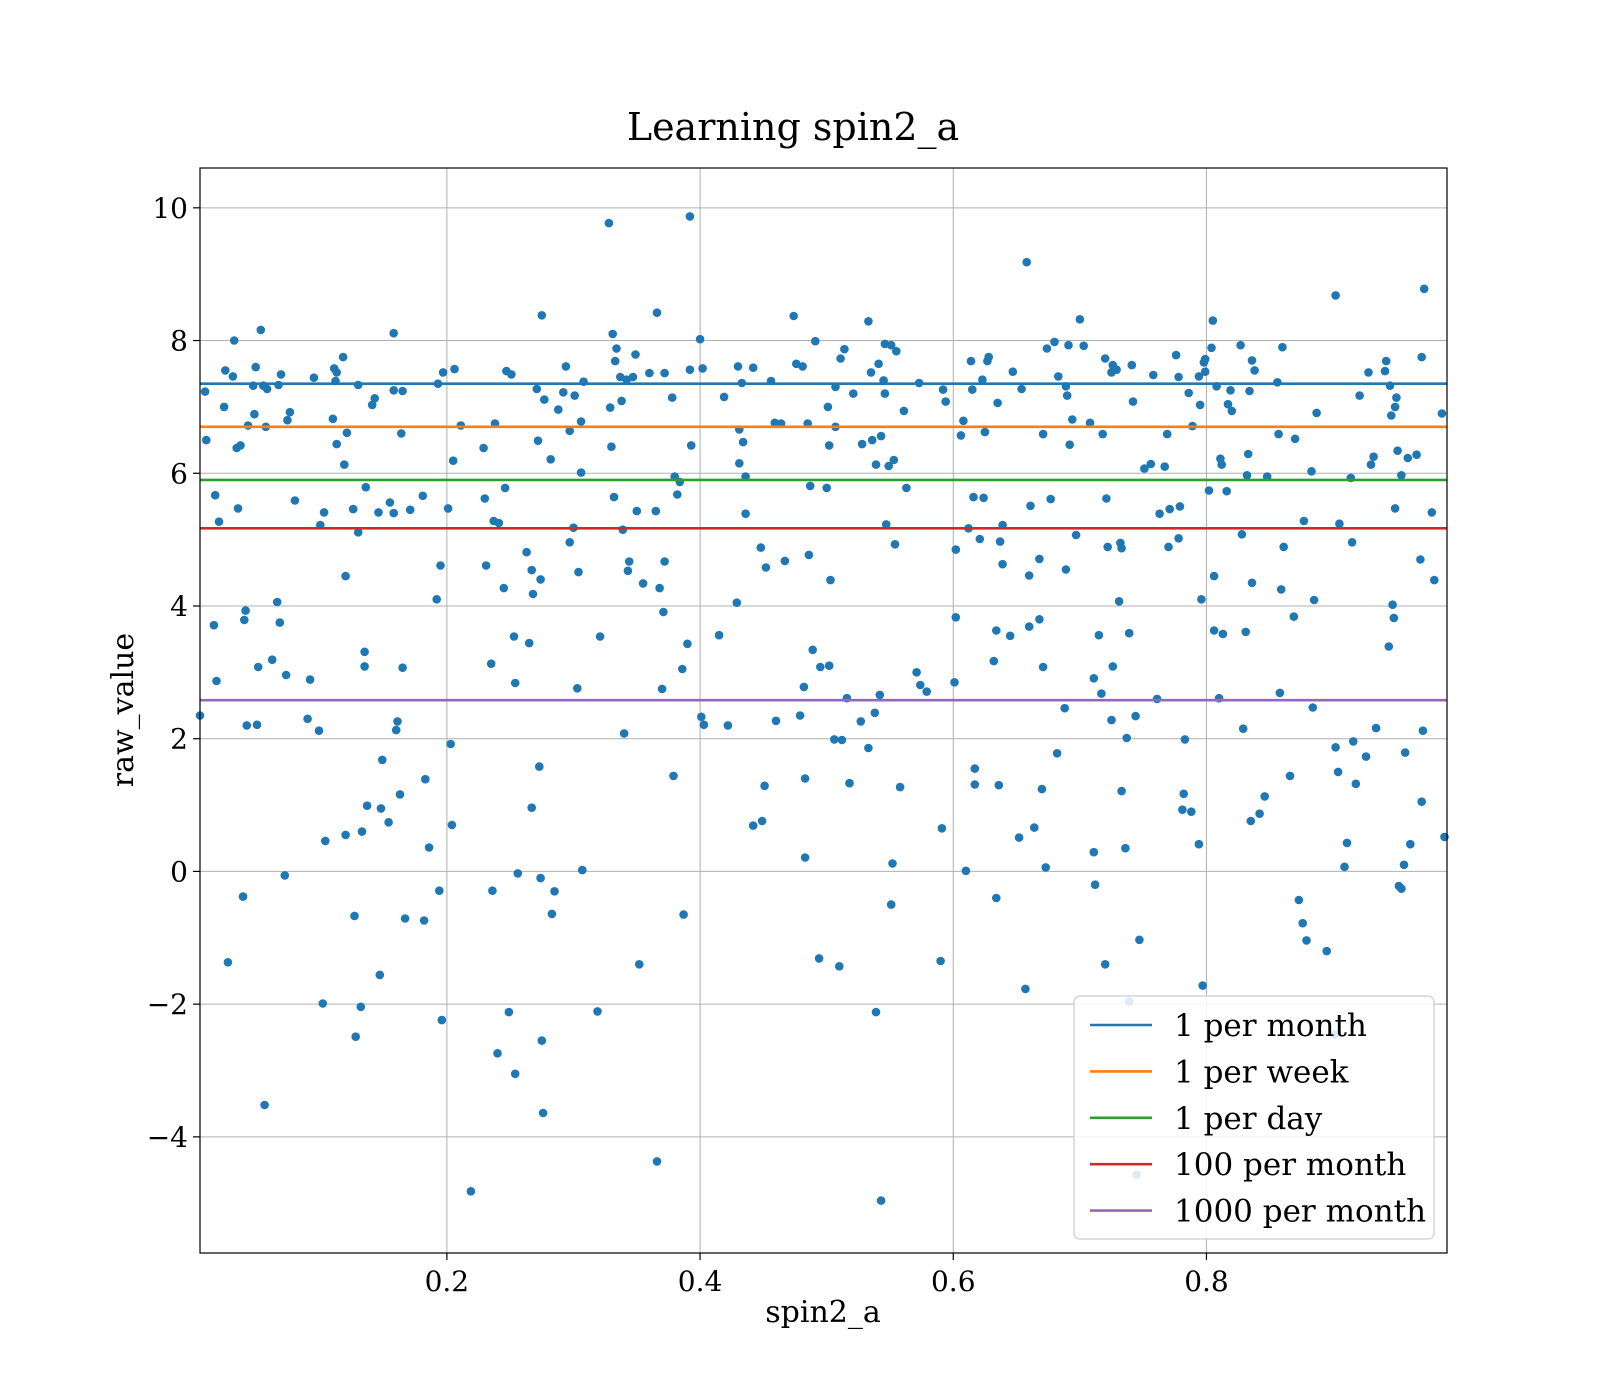 The width and height of the screenshot is (1600, 1400). I want to click on x-tick-label: 0.2, so click(447, 1281).